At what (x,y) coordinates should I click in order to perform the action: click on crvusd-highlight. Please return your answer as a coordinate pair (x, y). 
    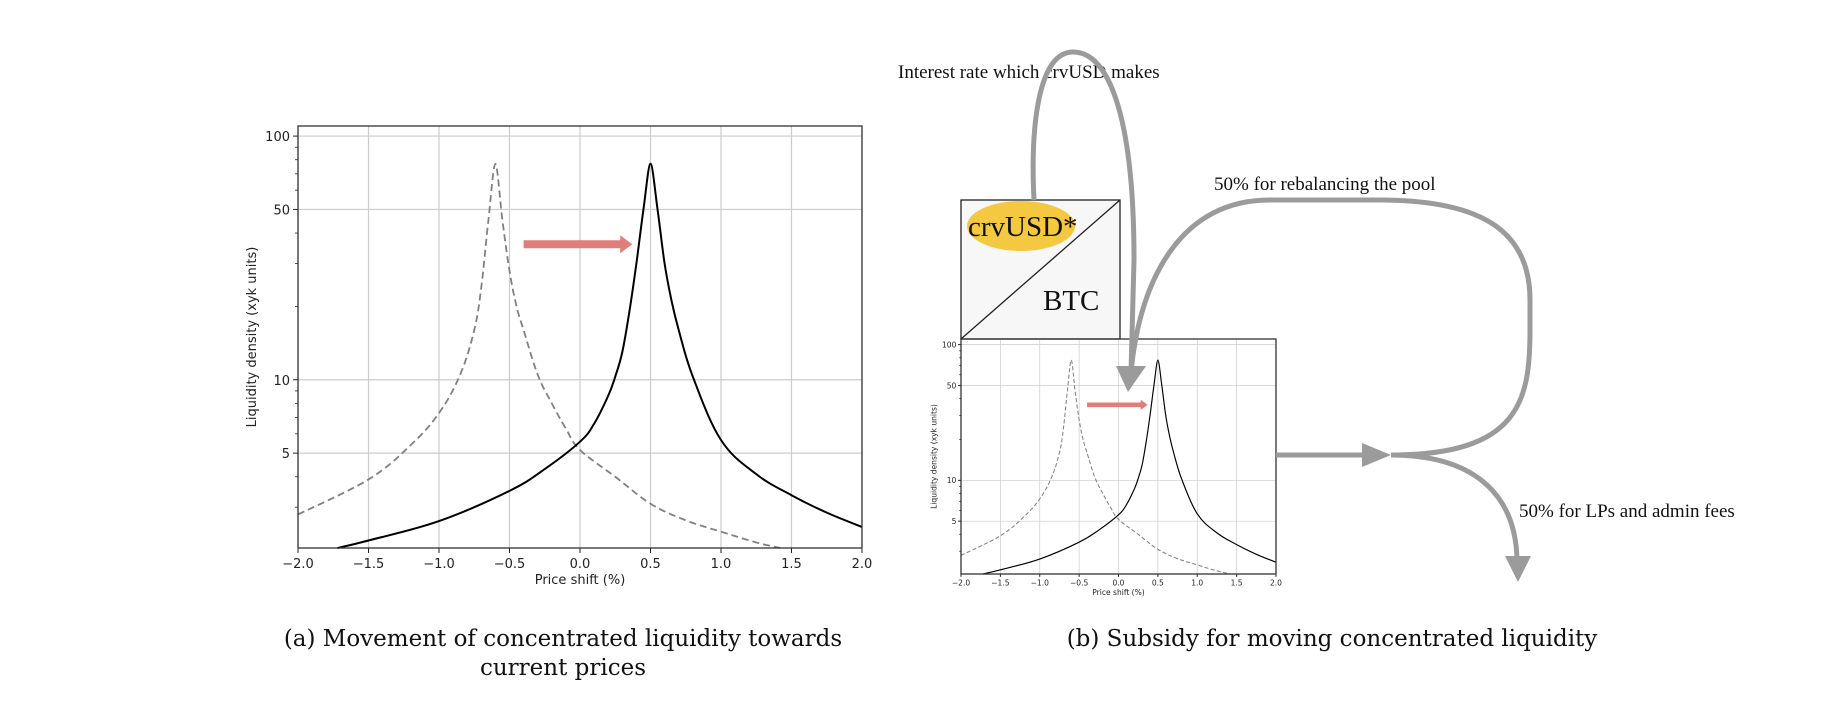
    Looking at the image, I should click on (1021, 226).